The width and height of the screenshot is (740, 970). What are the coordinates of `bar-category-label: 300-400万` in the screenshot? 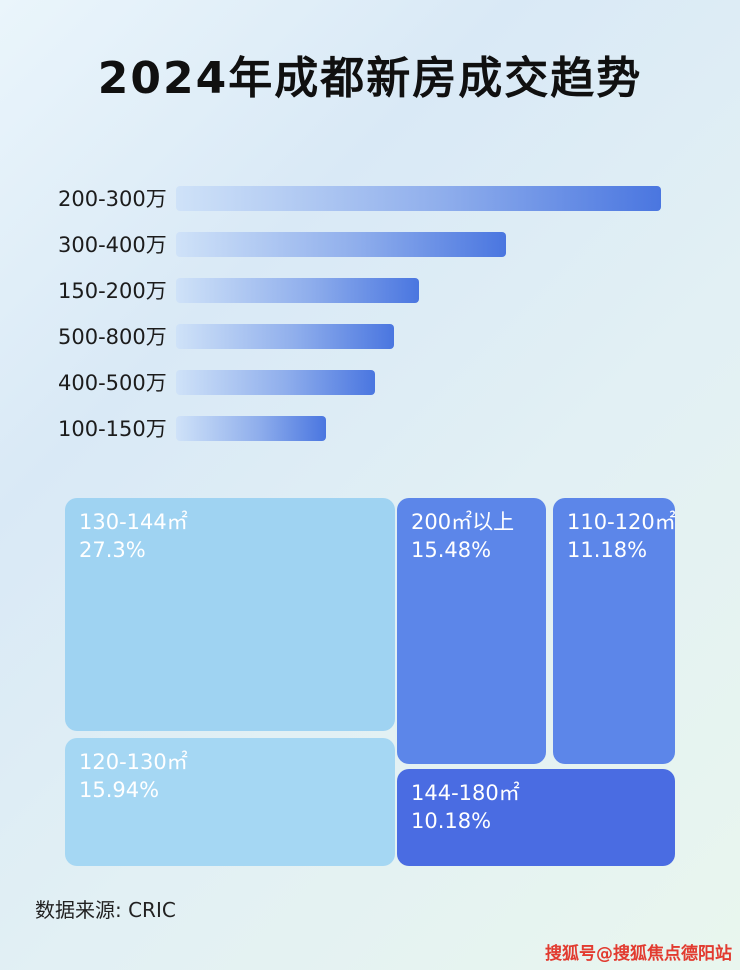 It's located at (112, 245).